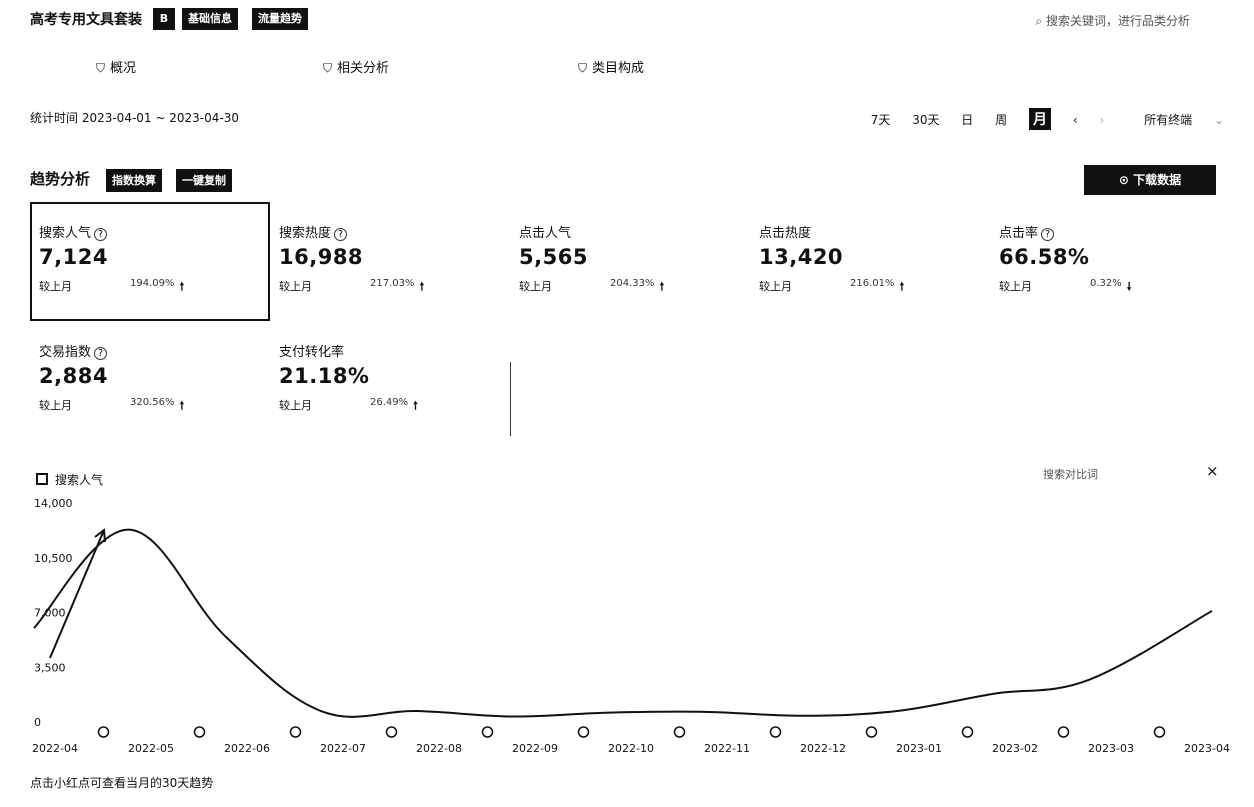 The width and height of the screenshot is (1254, 807). What do you see at coordinates (150, 261) in the screenshot?
I see `metric-card-search-popularity: 搜索人气? 7,124 较上月 194.09% 🠕` at bounding box center [150, 261].